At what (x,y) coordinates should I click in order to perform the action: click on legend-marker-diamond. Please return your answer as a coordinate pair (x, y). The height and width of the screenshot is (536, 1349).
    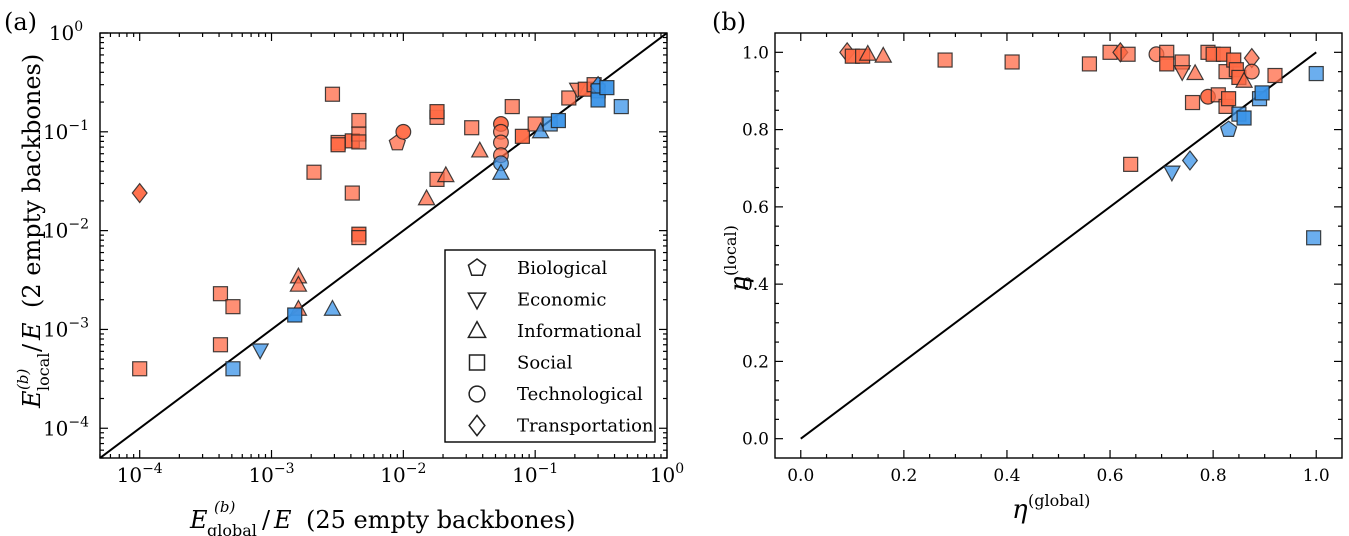
    Looking at the image, I should click on (477, 425).